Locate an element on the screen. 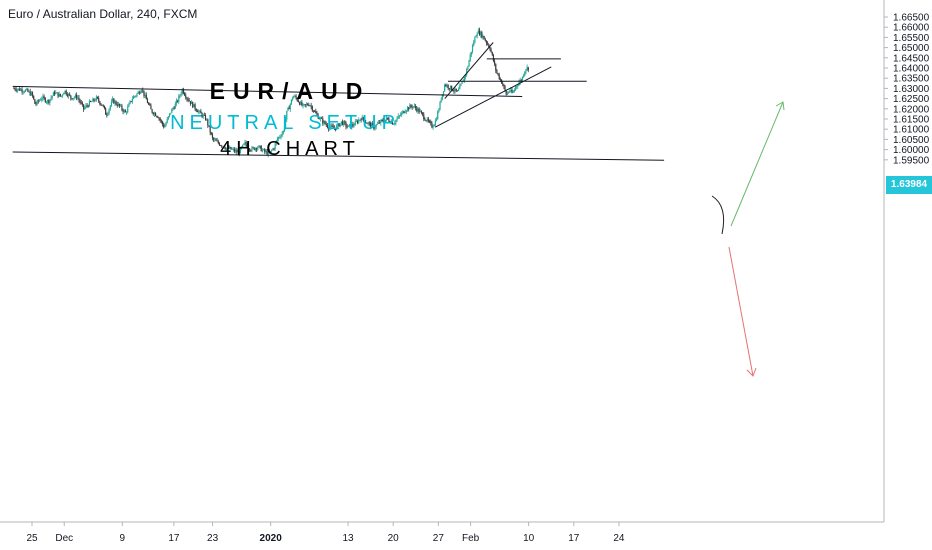 The image size is (932, 550). x-tick-label: 25 is located at coordinates (32, 538).